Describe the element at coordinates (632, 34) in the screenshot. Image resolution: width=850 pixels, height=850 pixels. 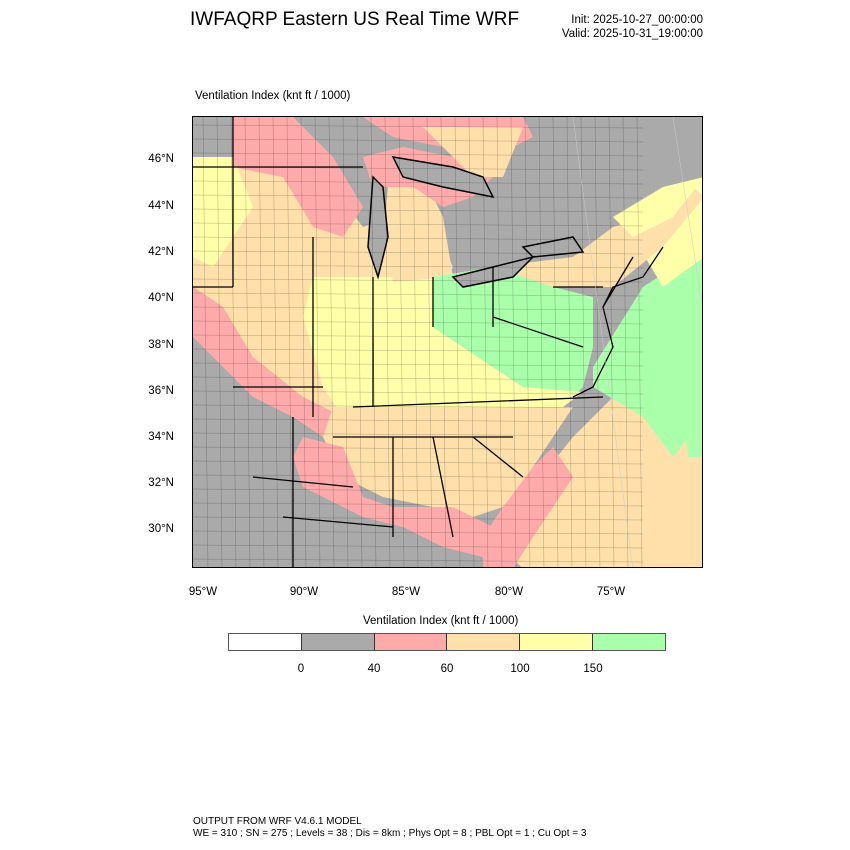
I see `valid-time: Valid: 2025-10-31_19:00:00` at that location.